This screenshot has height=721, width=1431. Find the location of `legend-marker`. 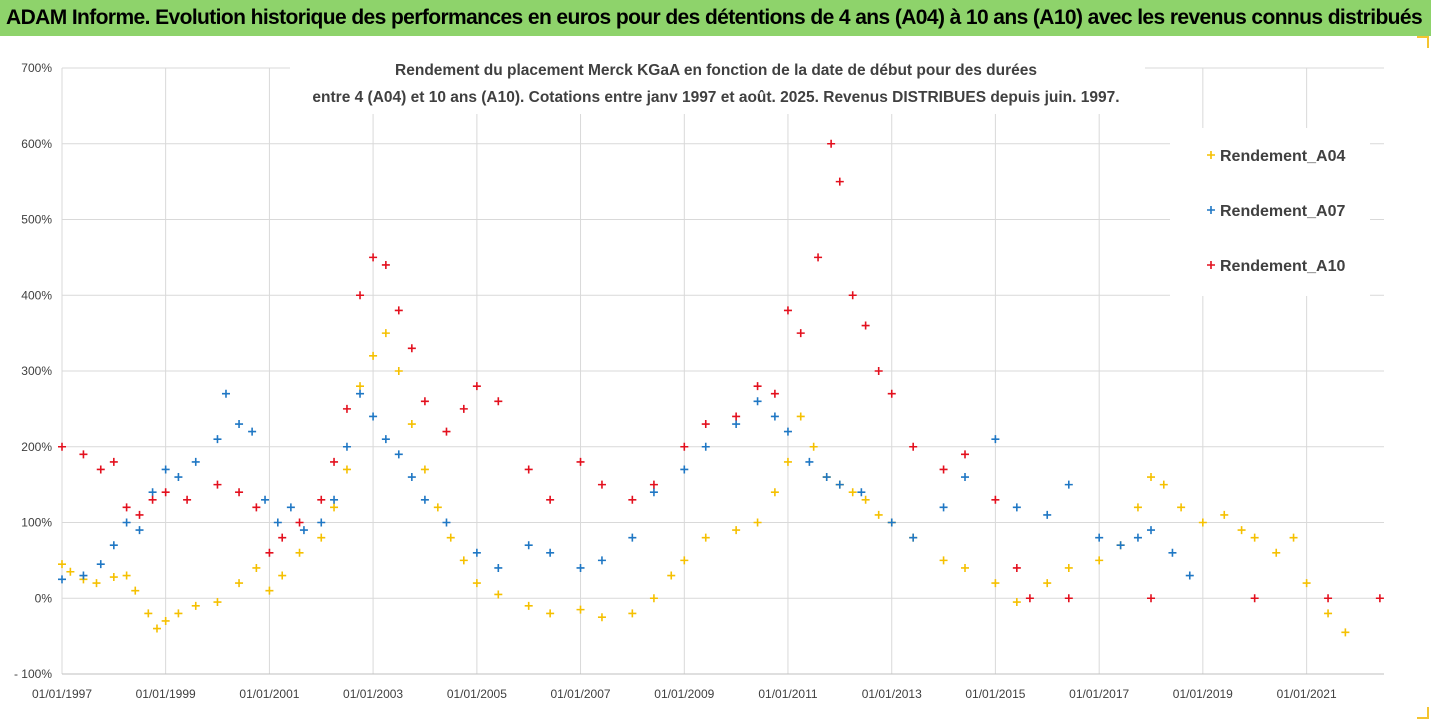

legend-marker is located at coordinates (1211, 210).